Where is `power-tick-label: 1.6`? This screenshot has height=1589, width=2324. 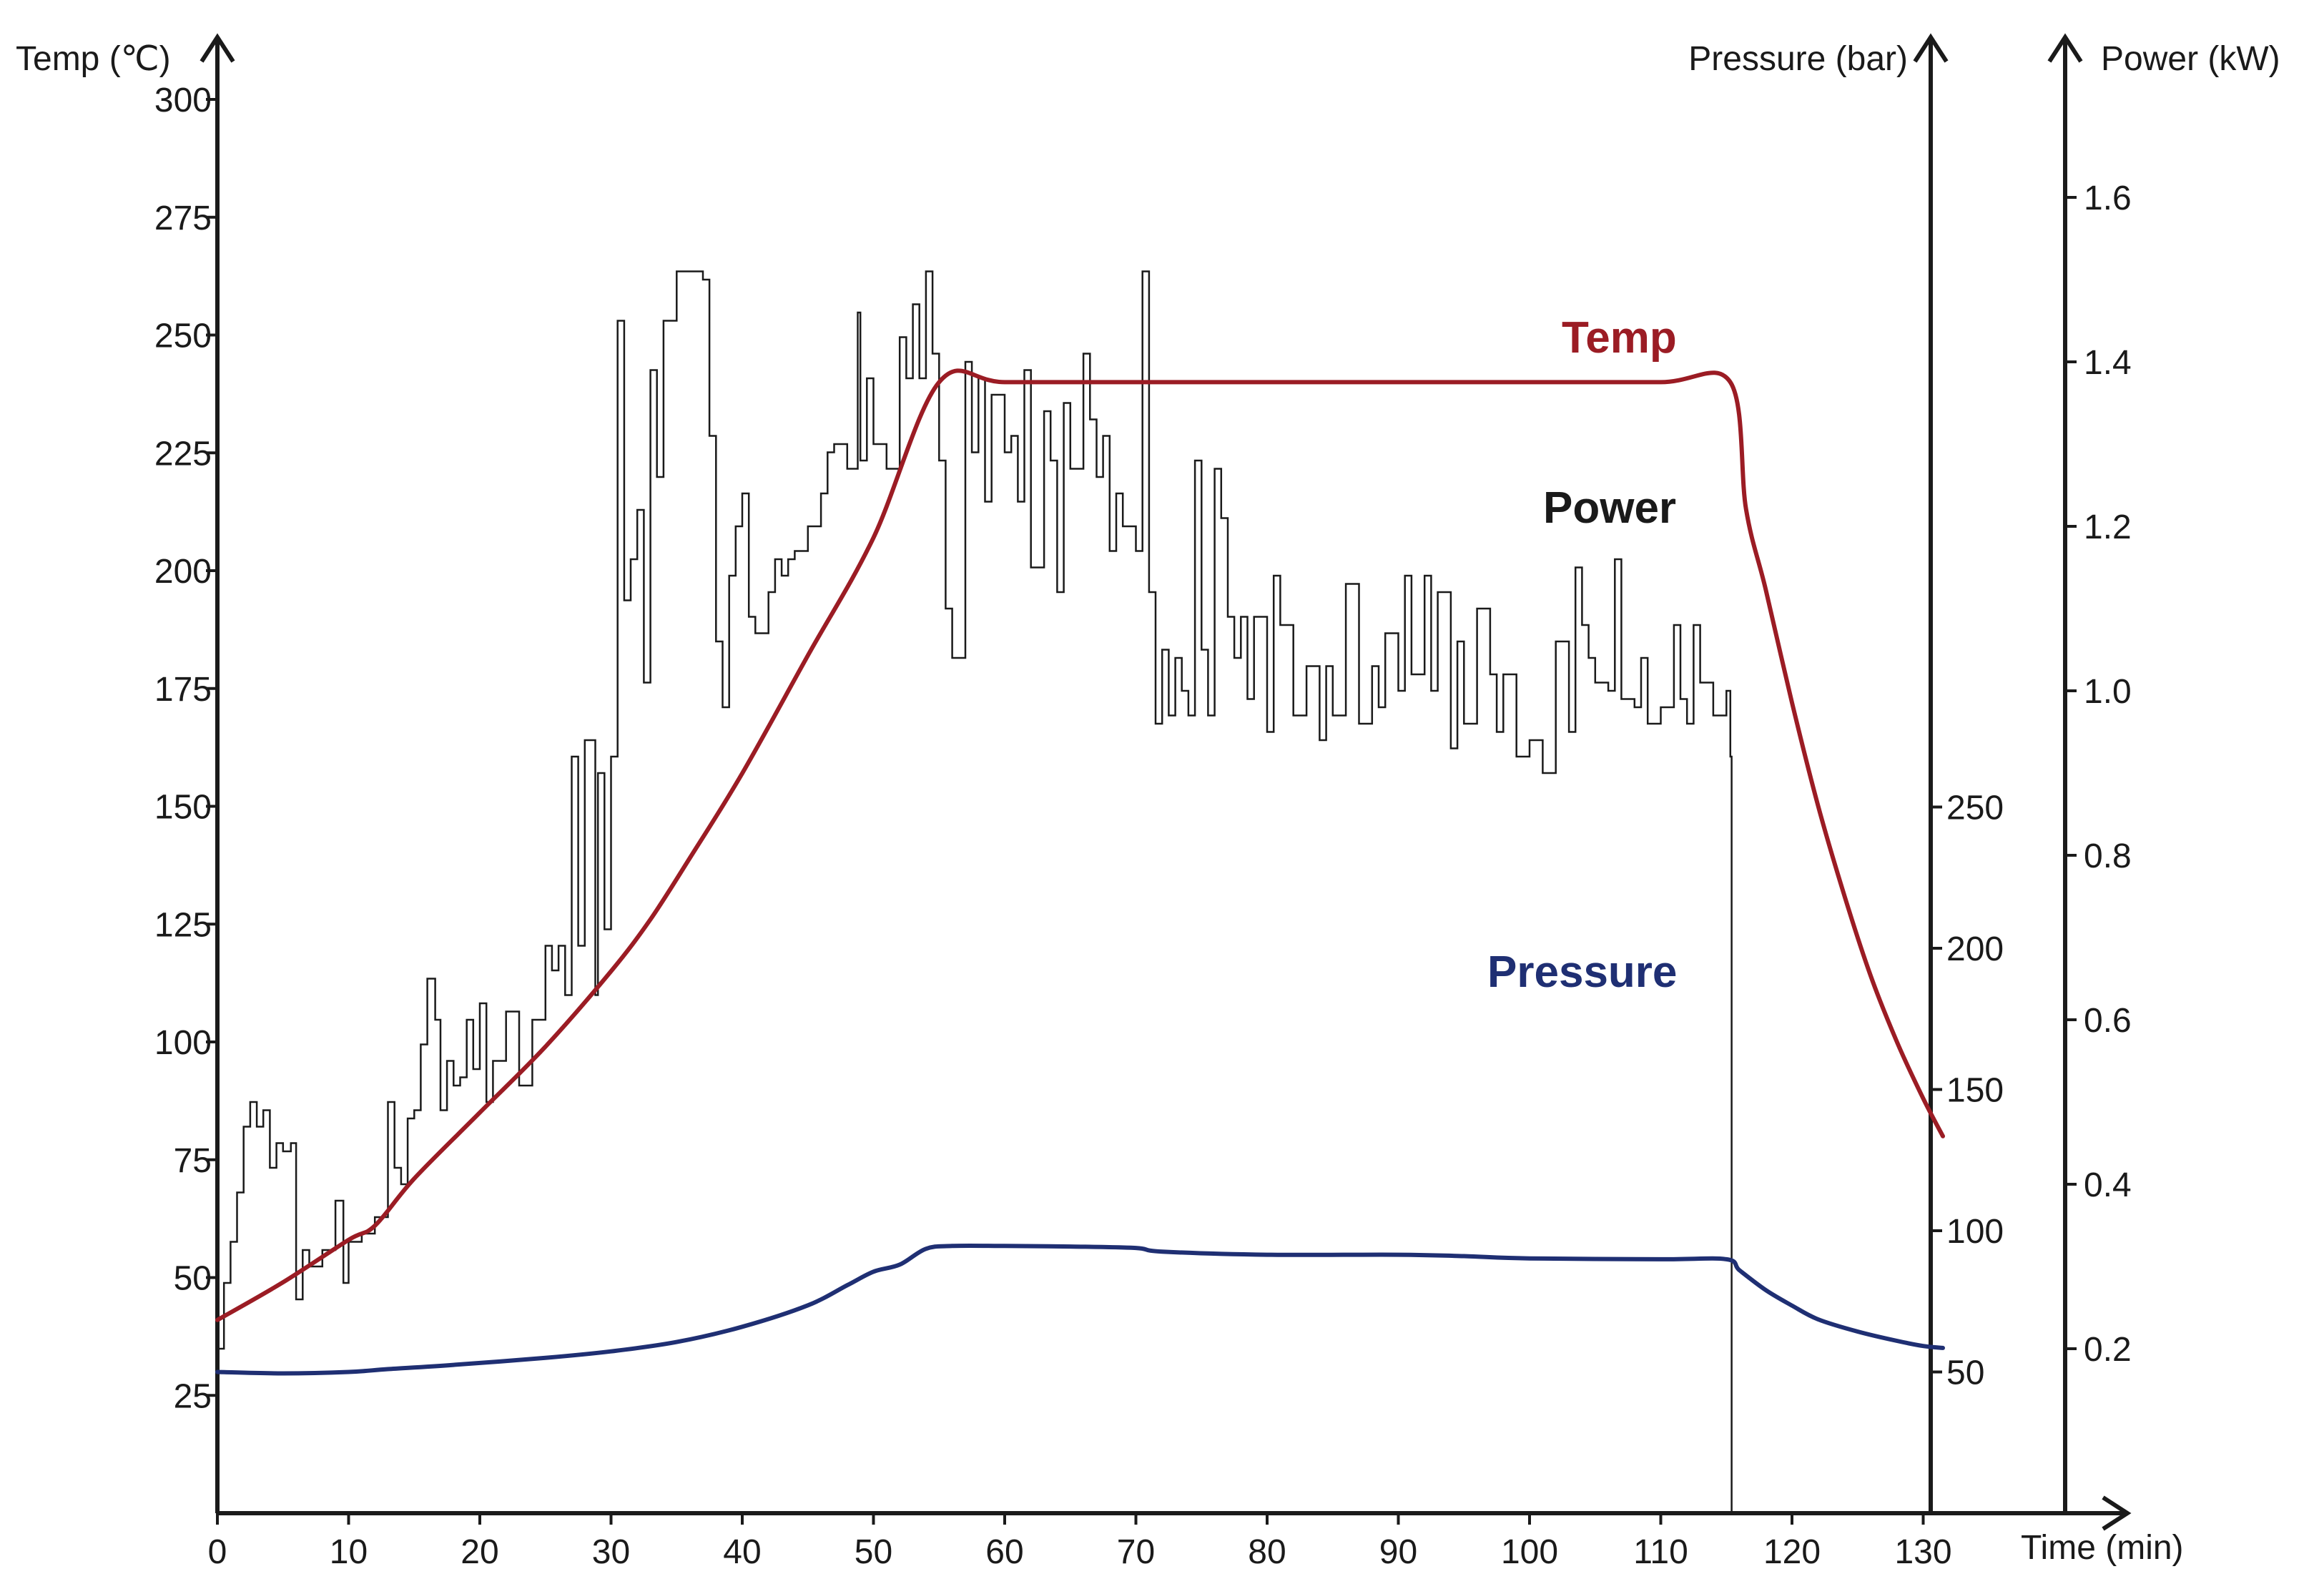
power-tick-label: 1.6 is located at coordinates (2108, 198).